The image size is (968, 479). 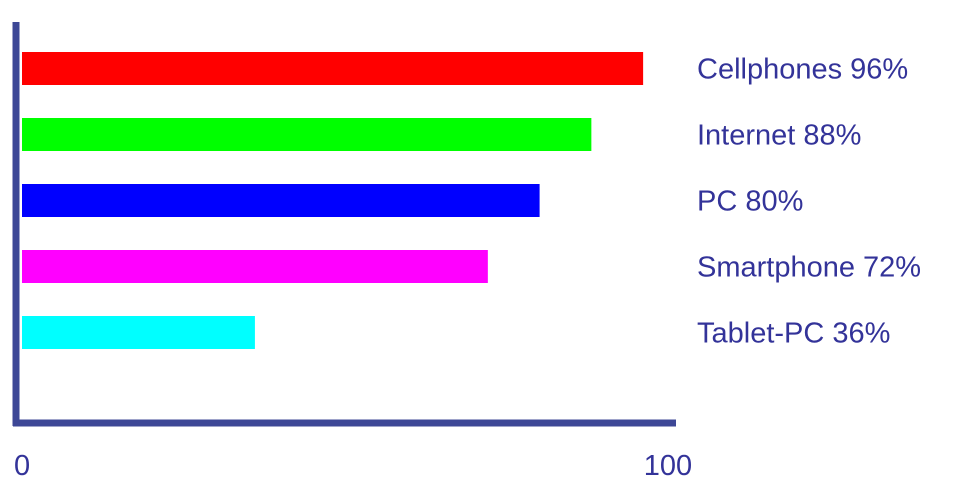 What do you see at coordinates (779, 136) in the screenshot?
I see `bar-label-internet: Internet 88%` at bounding box center [779, 136].